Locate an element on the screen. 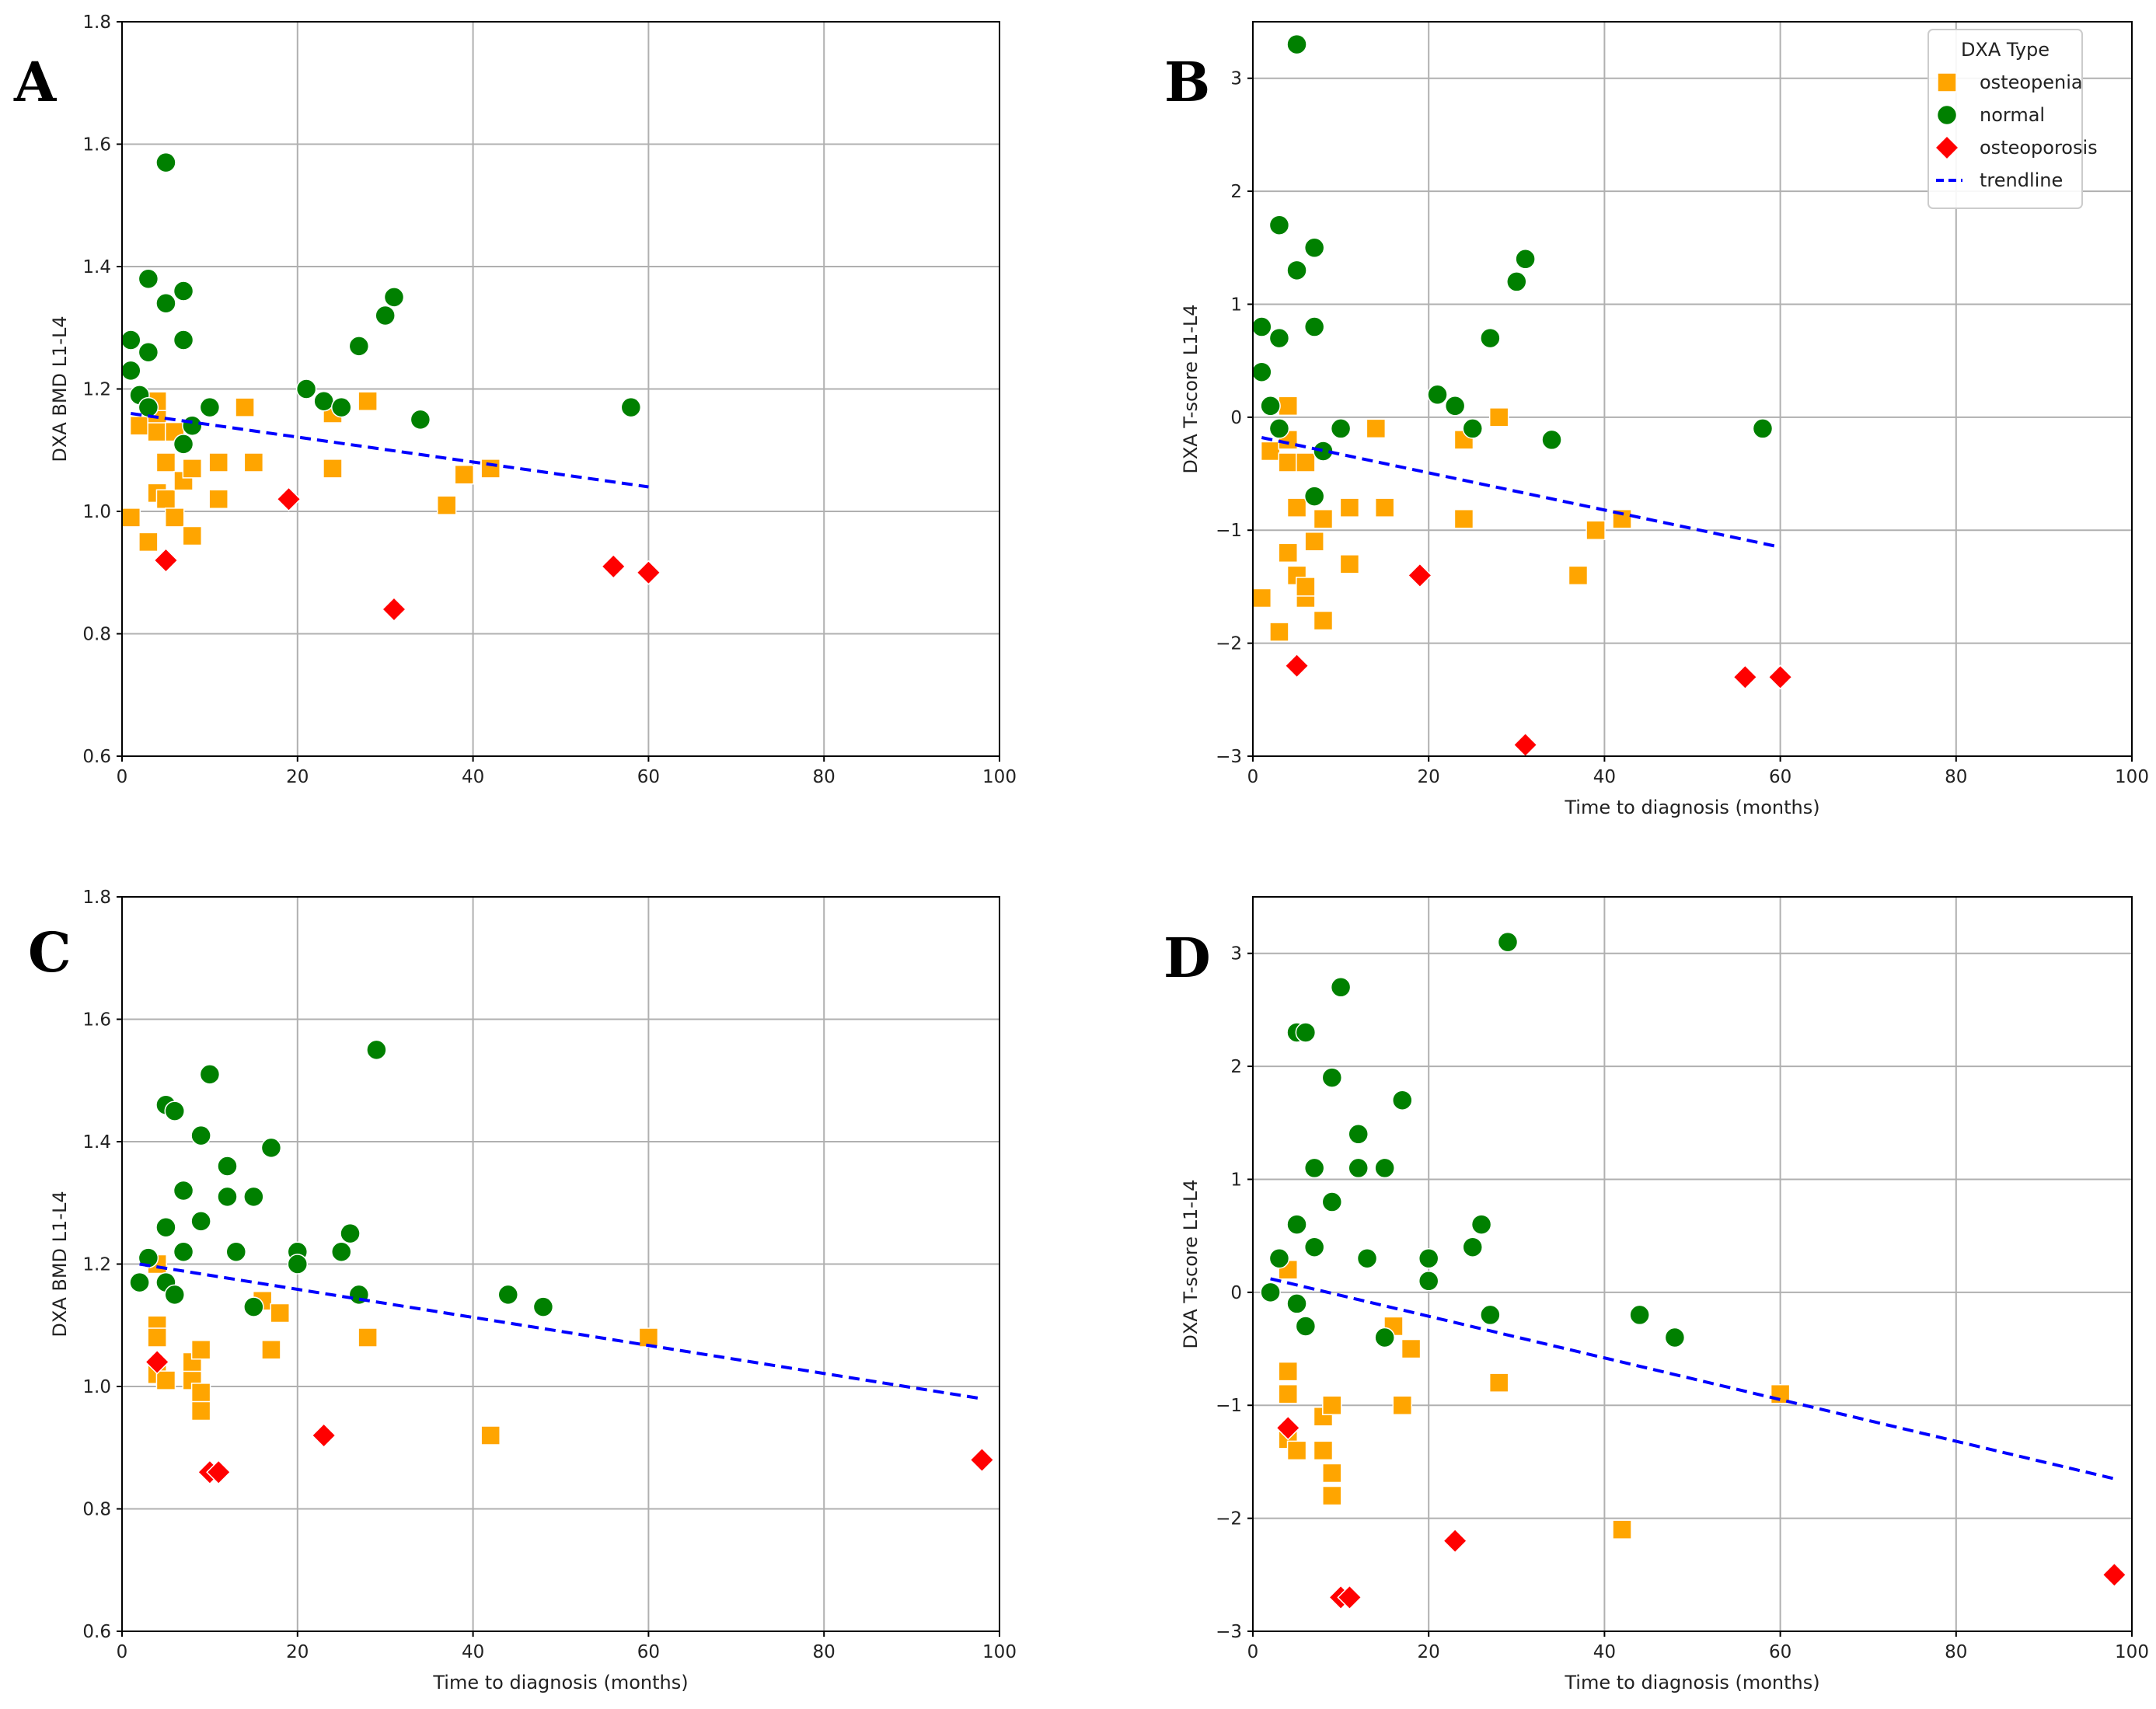 The image size is (2156, 1709). y-tick-label: −3 is located at coordinates (1229, 1632).